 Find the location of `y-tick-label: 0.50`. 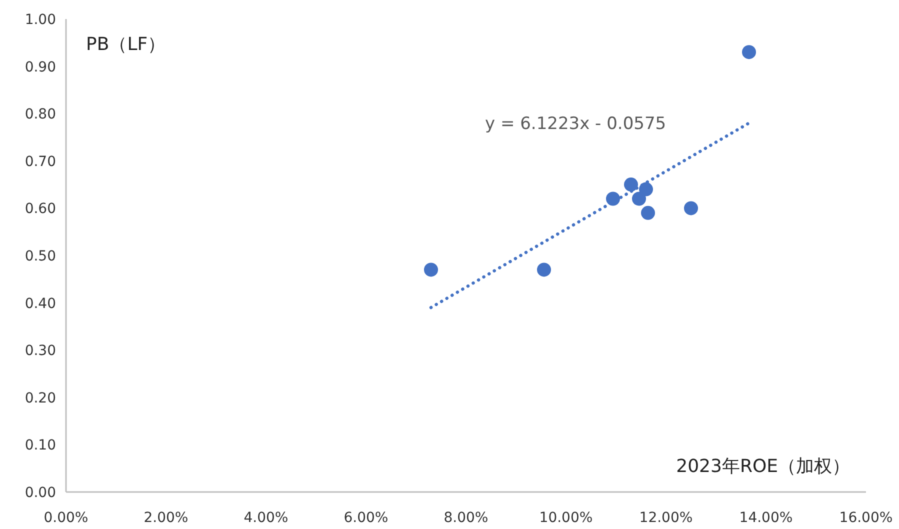

y-tick-label: 0.50 is located at coordinates (40, 256).